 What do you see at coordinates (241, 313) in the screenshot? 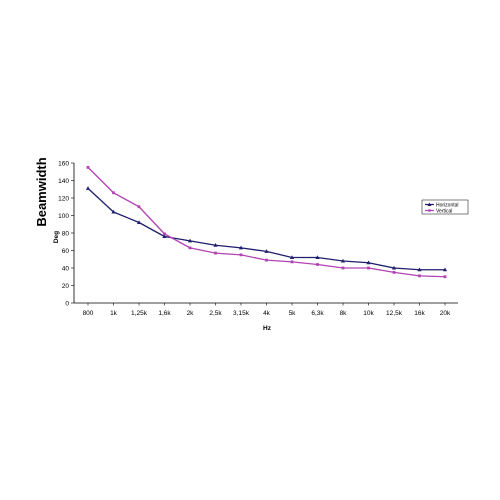
I see `x-tick-label: 3,15k` at bounding box center [241, 313].